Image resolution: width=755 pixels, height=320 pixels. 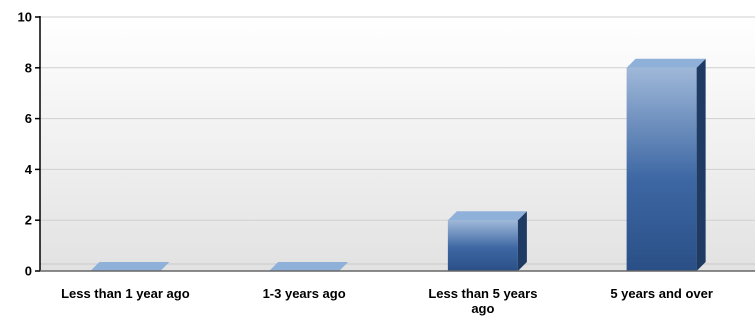 What do you see at coordinates (304, 293) in the screenshot?
I see `x-category-label: 1-3 years ago` at bounding box center [304, 293].